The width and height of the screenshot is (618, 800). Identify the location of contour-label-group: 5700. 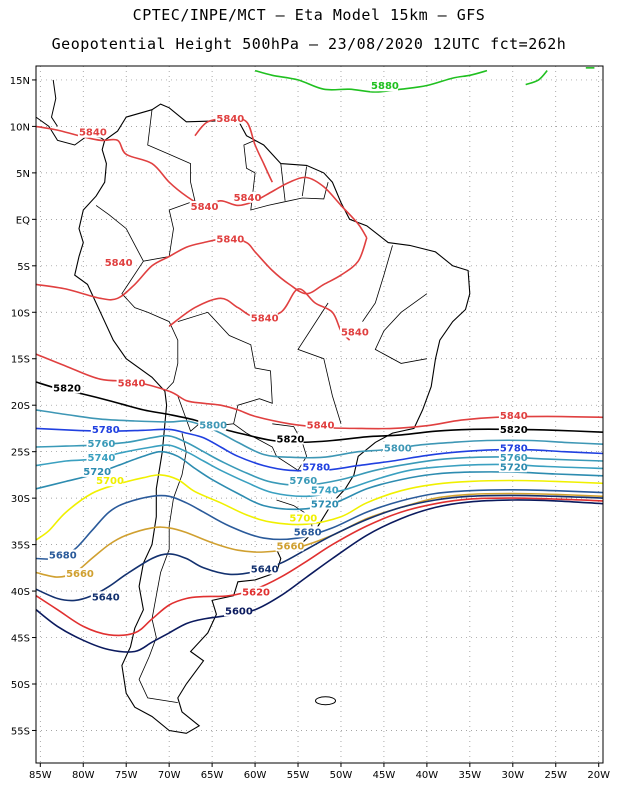
(302, 518).